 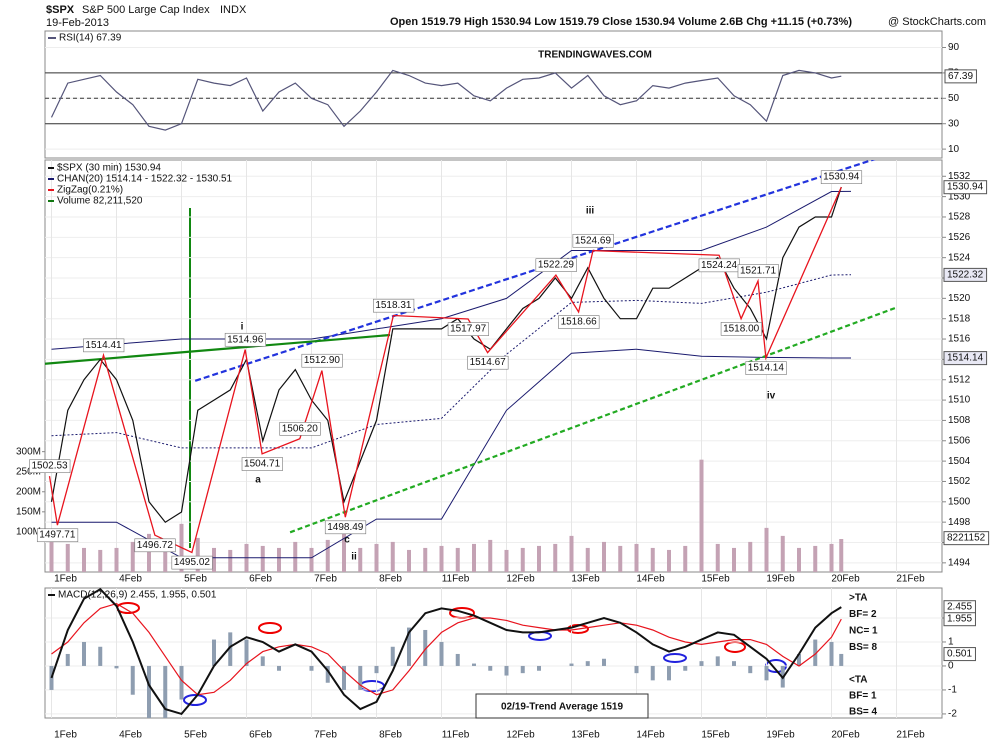 I want to click on x-tick-label: 20Feb, so click(x=845, y=735).